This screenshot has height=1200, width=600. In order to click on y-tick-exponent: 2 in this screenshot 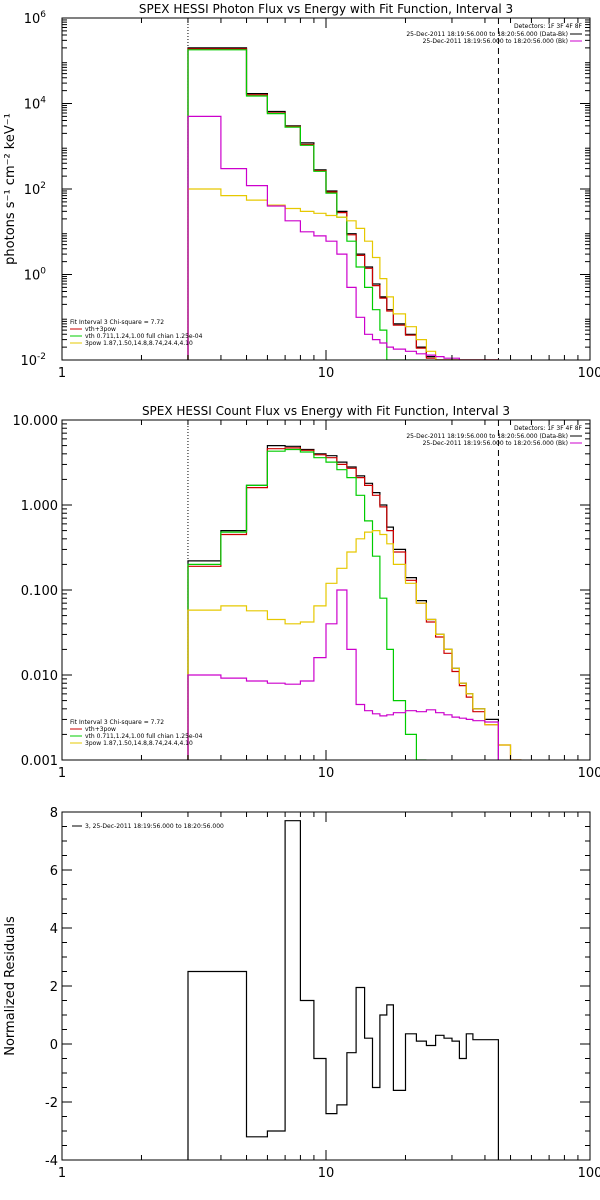, I will do `click(43, 186)`.